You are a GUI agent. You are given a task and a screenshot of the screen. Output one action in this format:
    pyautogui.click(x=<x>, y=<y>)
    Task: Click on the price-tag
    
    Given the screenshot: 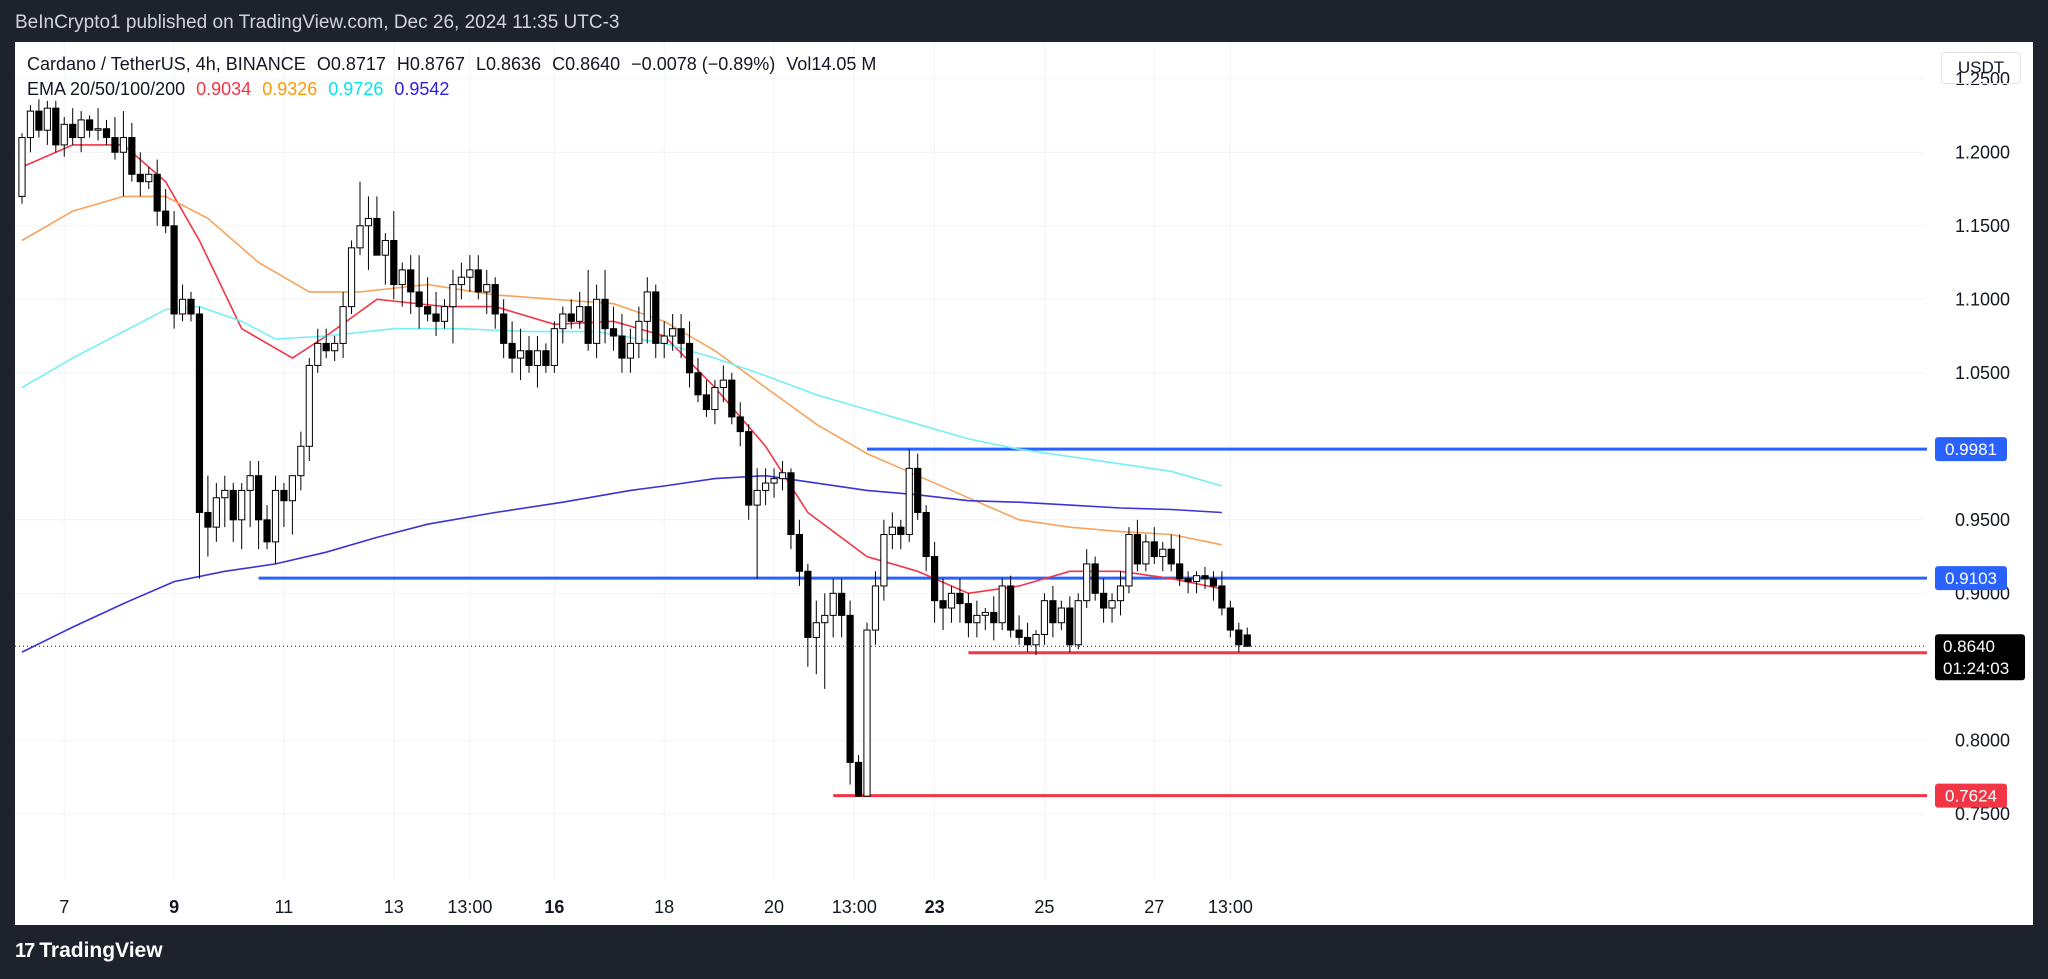 What is the action you would take?
    pyautogui.click(x=1971, y=449)
    